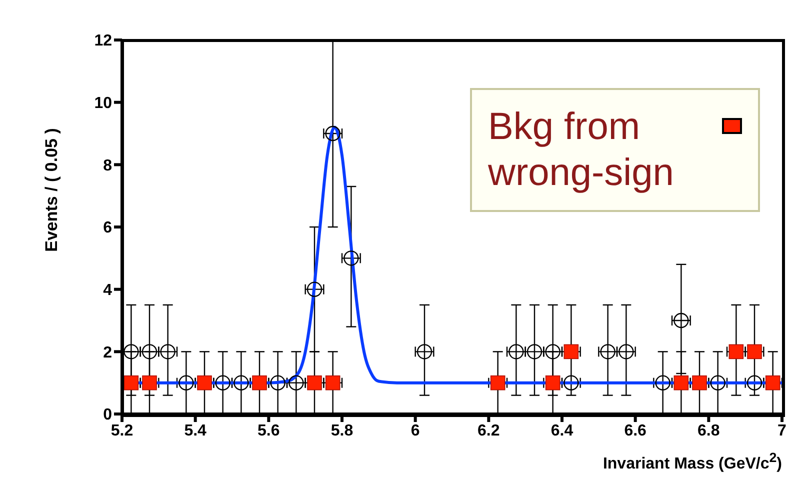 The height and width of the screenshot is (486, 796). What do you see at coordinates (195, 431) in the screenshot?
I see `x-tick-label: 5.4` at bounding box center [195, 431].